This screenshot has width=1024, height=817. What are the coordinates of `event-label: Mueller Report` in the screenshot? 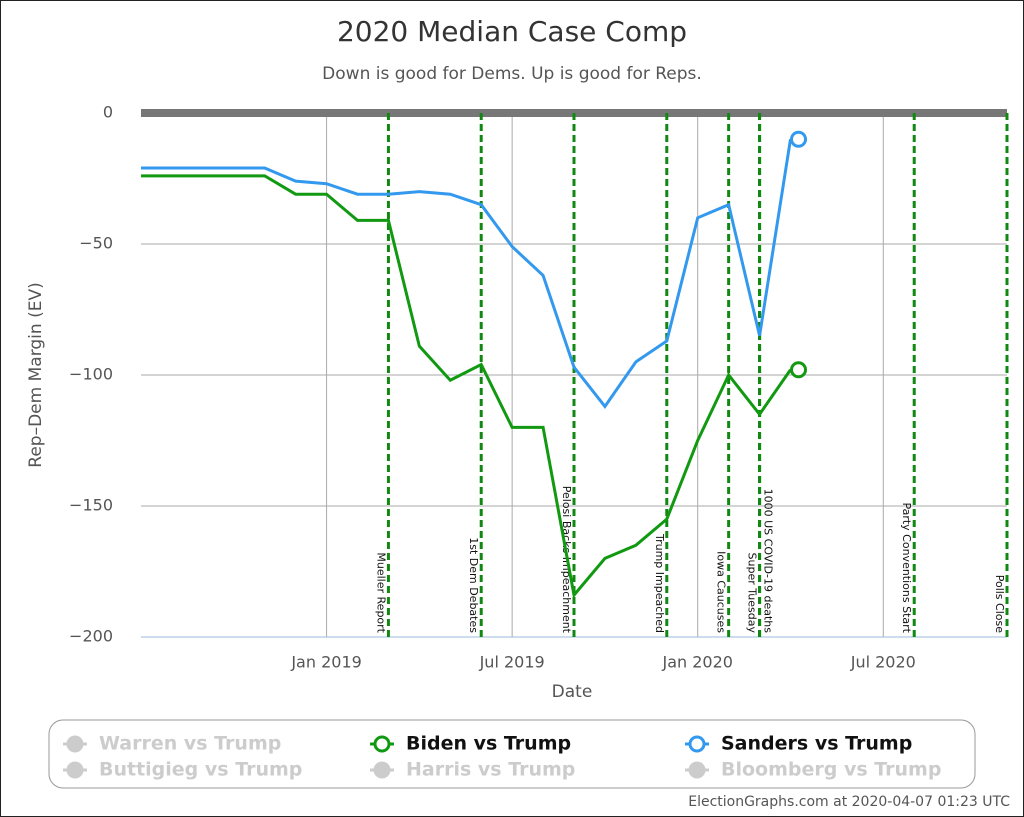 It's located at (380, 592).